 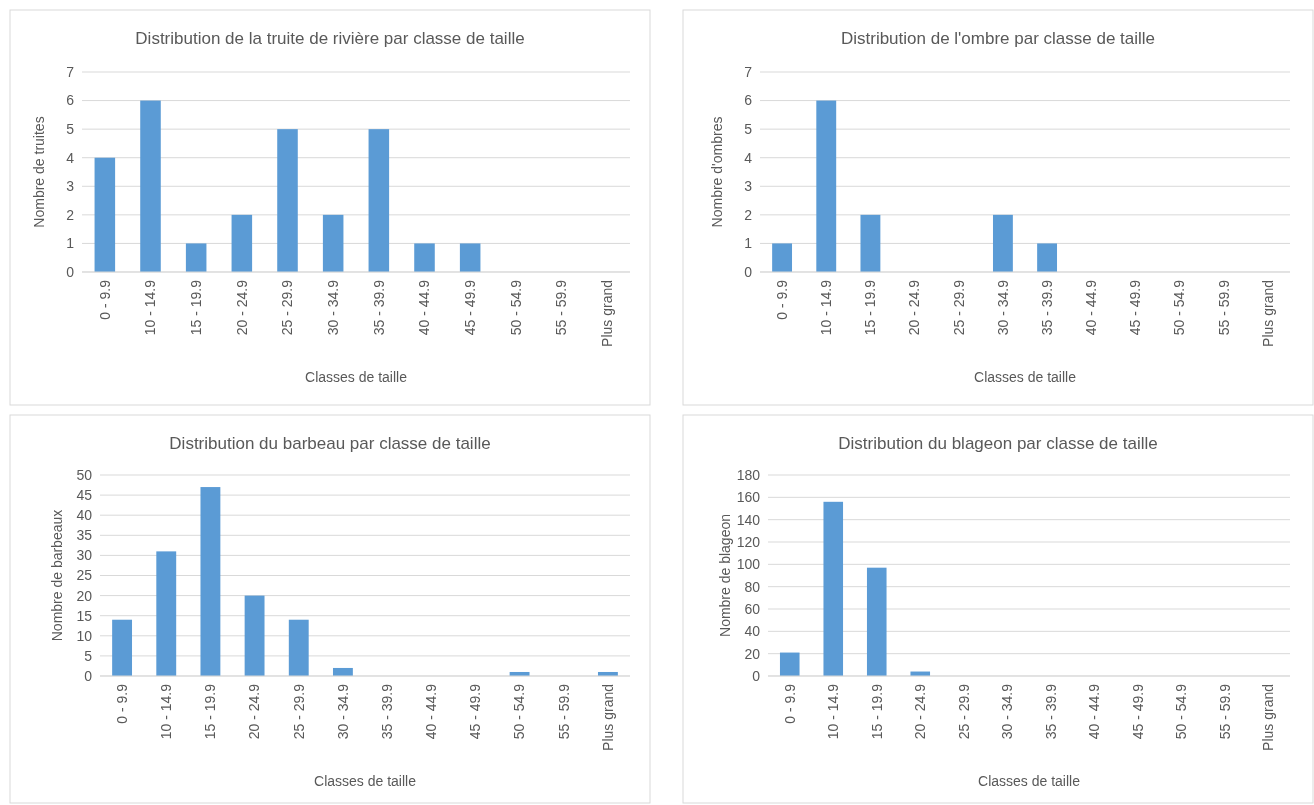 I want to click on y-axis-title: Nombre de blageon, so click(x=725, y=575).